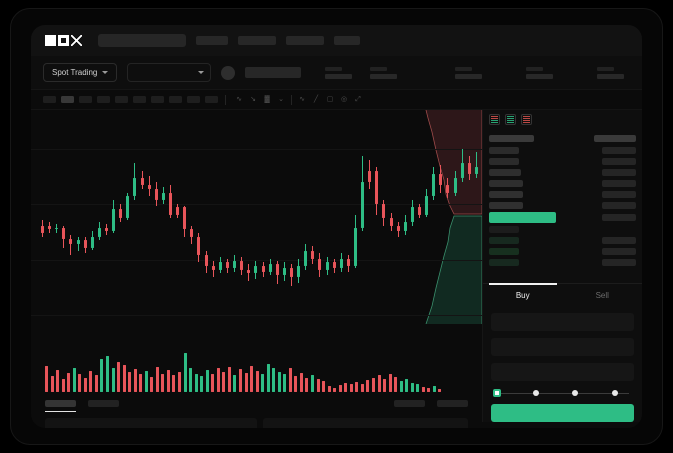  What do you see at coordinates (562, 347) in the screenshot?
I see `order-amount-field` at bounding box center [562, 347].